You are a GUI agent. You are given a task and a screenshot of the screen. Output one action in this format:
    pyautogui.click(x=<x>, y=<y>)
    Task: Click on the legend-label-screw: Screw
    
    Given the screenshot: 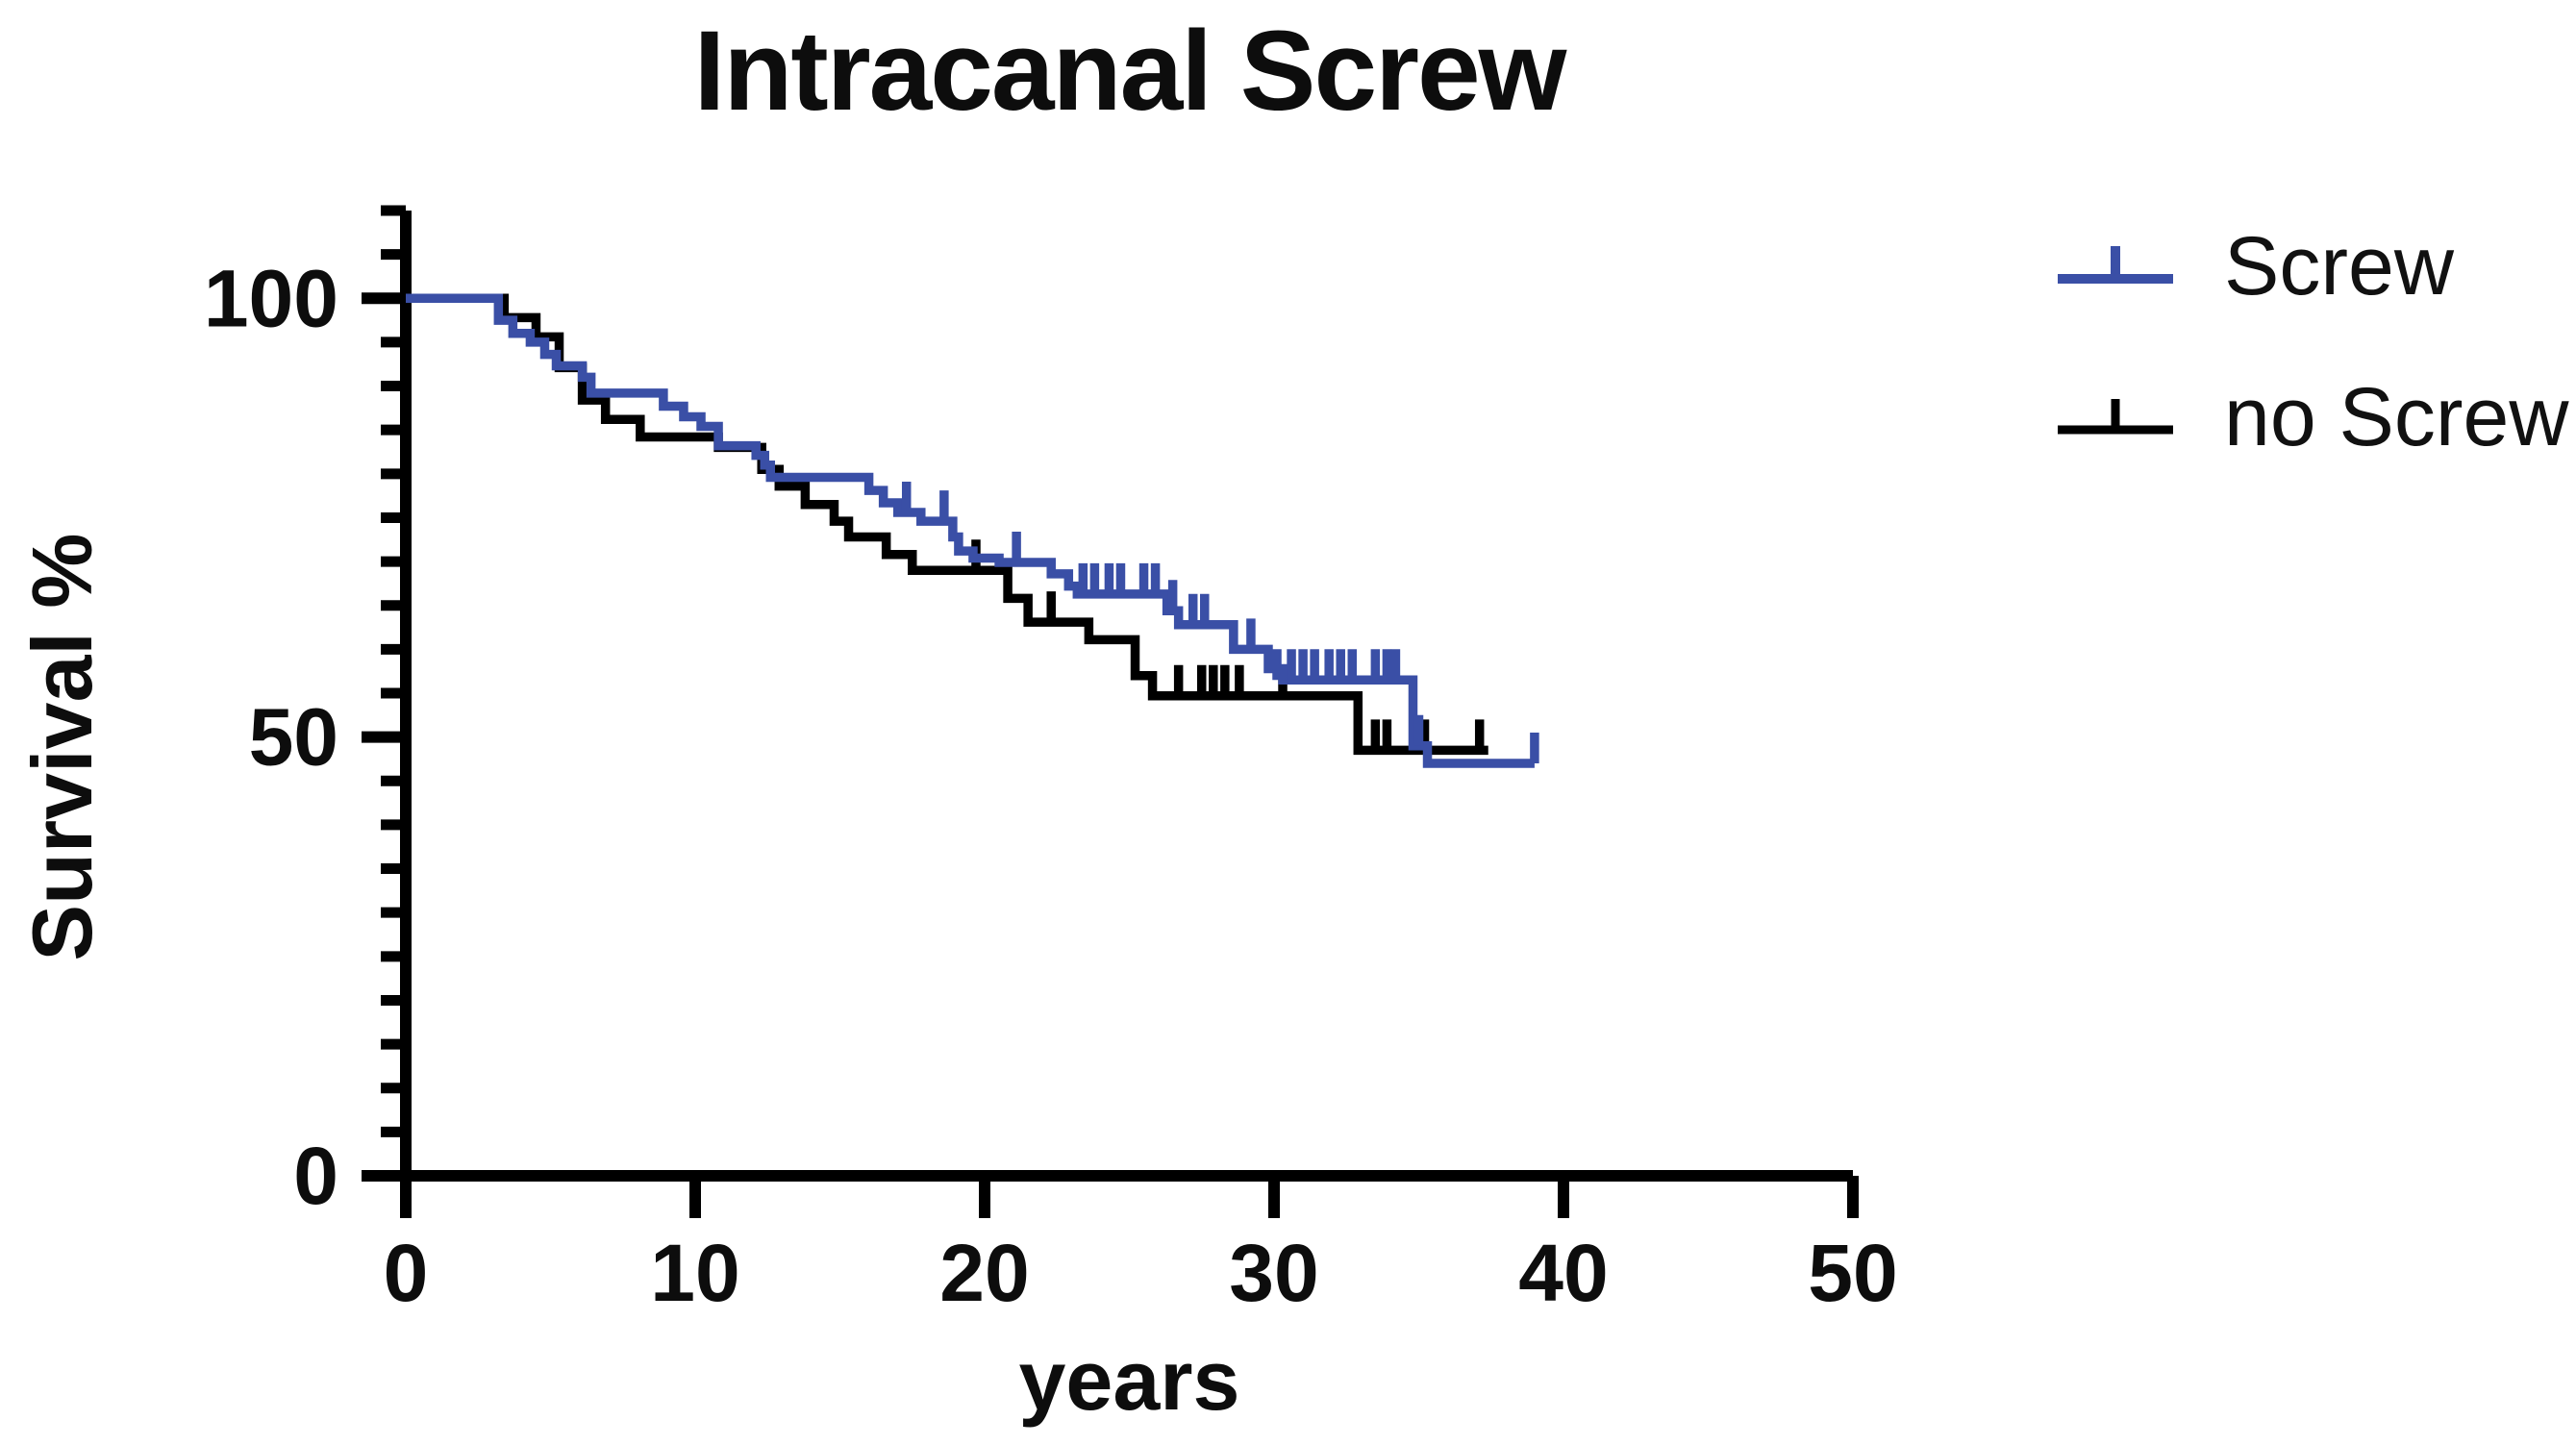 What is the action you would take?
    pyautogui.click(x=2339, y=266)
    